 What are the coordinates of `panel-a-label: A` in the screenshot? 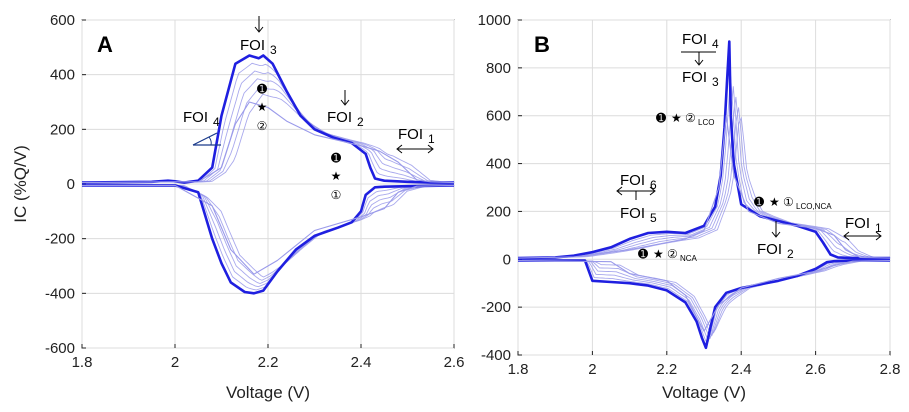 It's located at (105, 44).